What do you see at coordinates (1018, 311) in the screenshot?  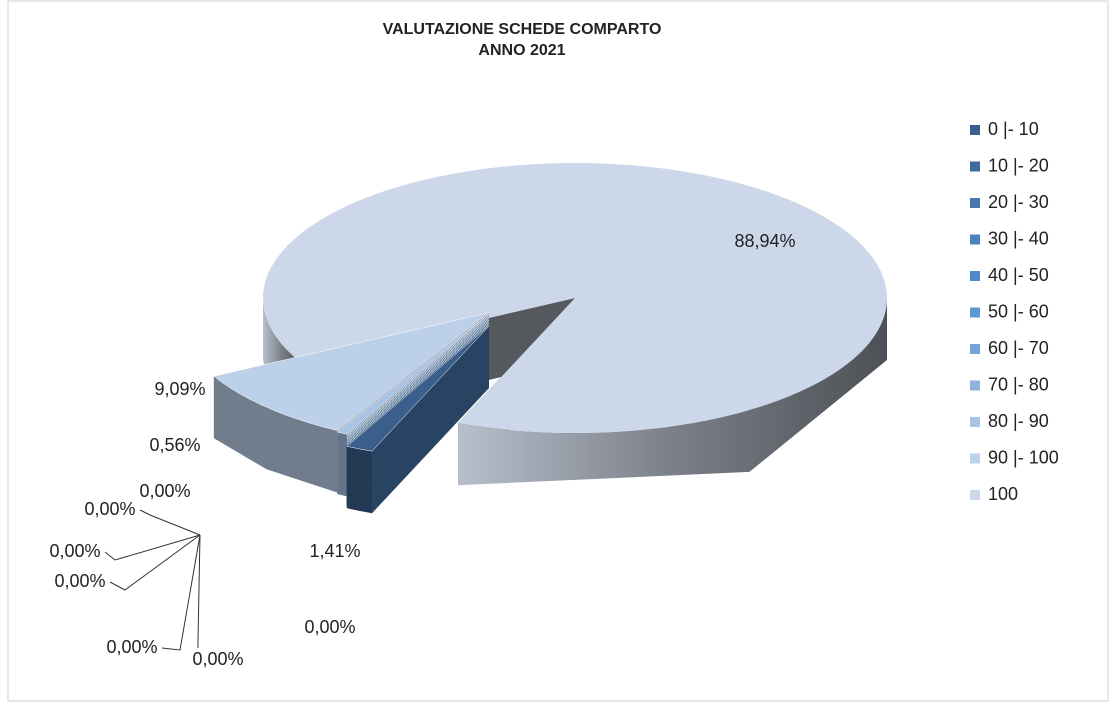 I see `legend-label: 50 |- 60` at bounding box center [1018, 311].